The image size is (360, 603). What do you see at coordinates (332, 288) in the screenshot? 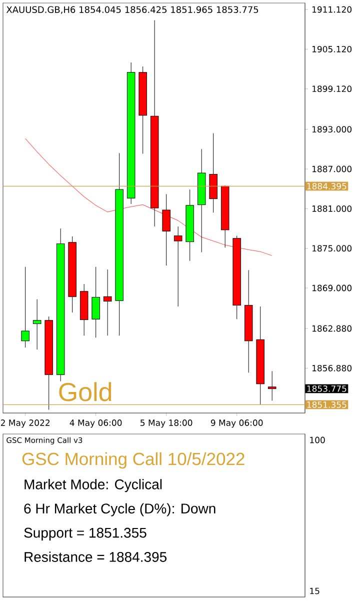
I see `y-tick-label: 1869.000` at bounding box center [332, 288].